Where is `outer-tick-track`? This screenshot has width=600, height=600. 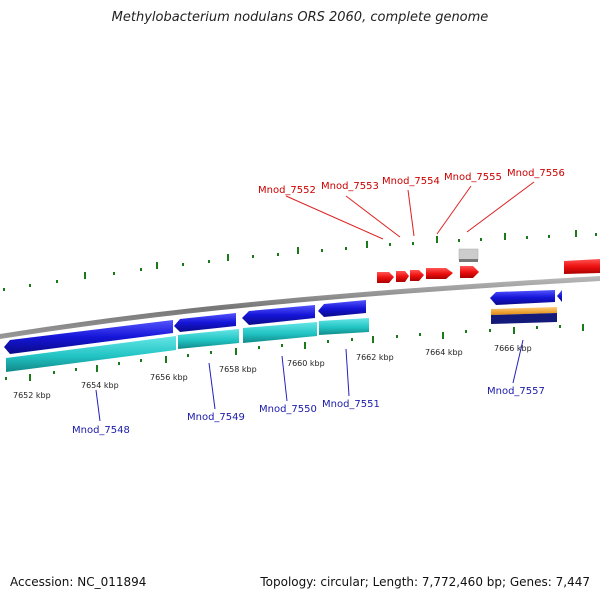
outer-tick-track is located at coordinates (300, 260).